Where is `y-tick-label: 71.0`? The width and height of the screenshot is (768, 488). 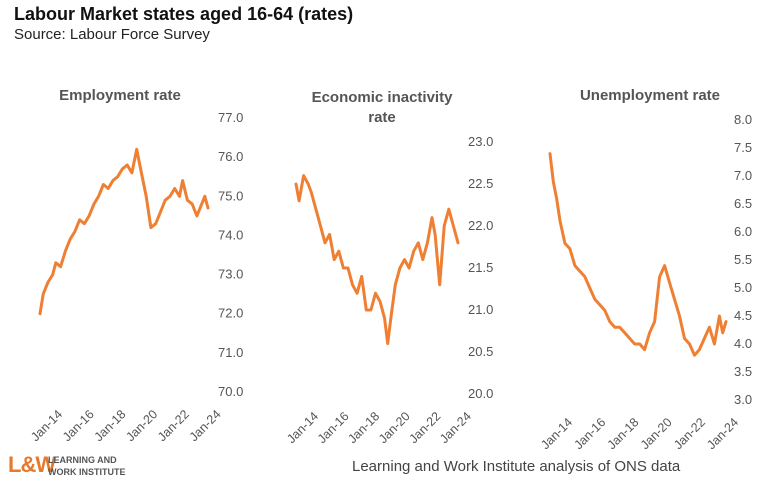 y-tick-label: 71.0 is located at coordinates (230, 352).